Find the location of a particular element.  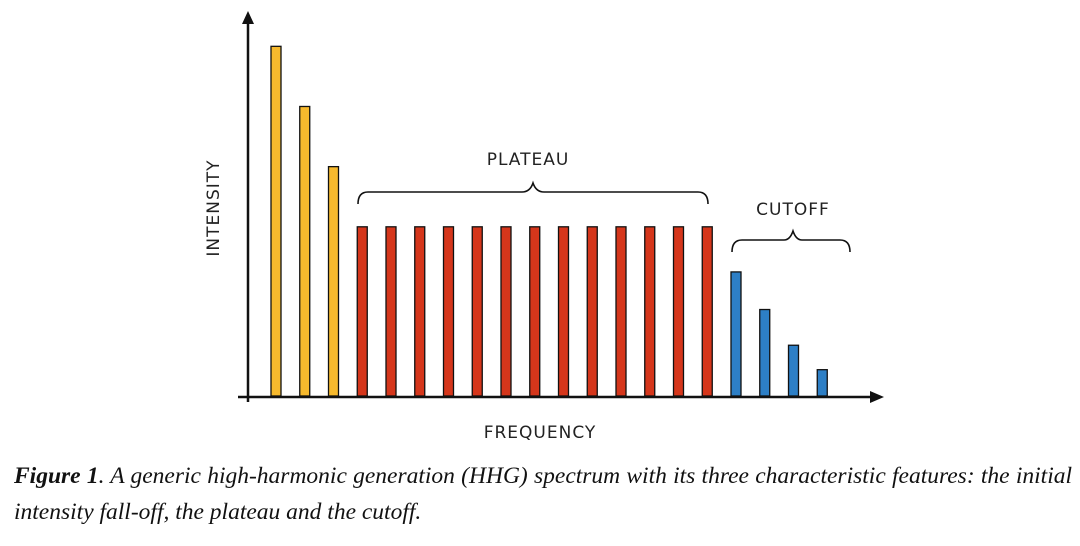

cutoff-label: CUTOFF is located at coordinates (793, 210).